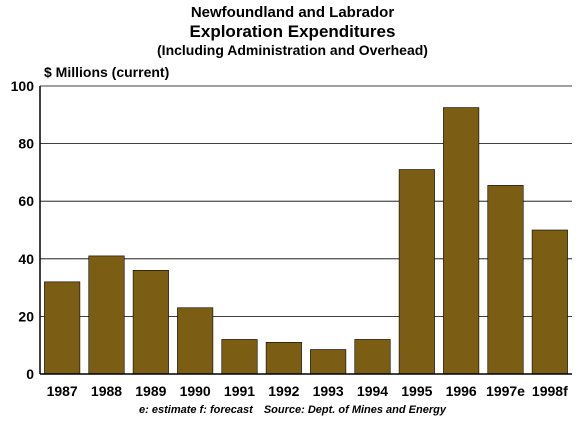 The width and height of the screenshot is (585, 424). I want to click on footnote-legend: e: estimate f: forecast, so click(196, 410).